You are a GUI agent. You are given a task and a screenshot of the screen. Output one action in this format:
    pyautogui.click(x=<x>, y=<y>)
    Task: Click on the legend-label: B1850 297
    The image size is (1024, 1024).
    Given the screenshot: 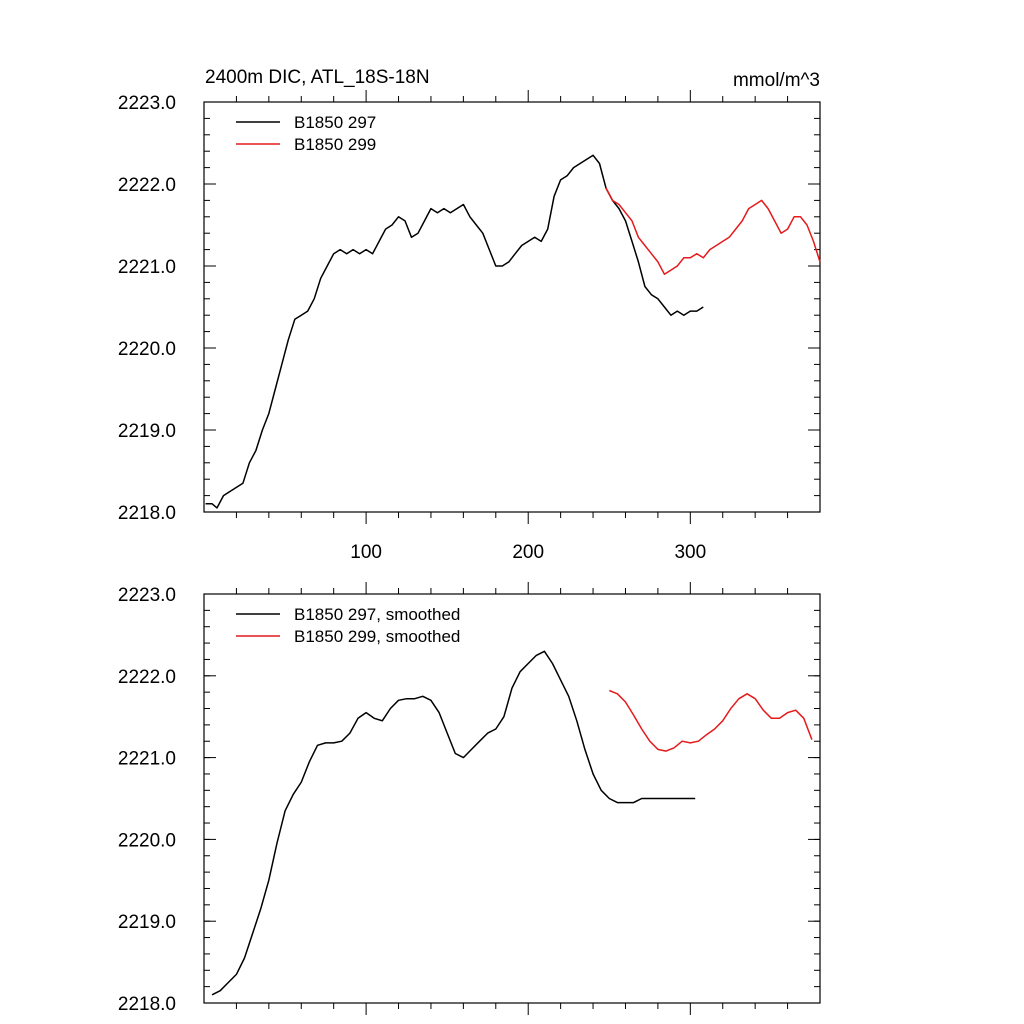 What is the action you would take?
    pyautogui.click(x=335, y=122)
    